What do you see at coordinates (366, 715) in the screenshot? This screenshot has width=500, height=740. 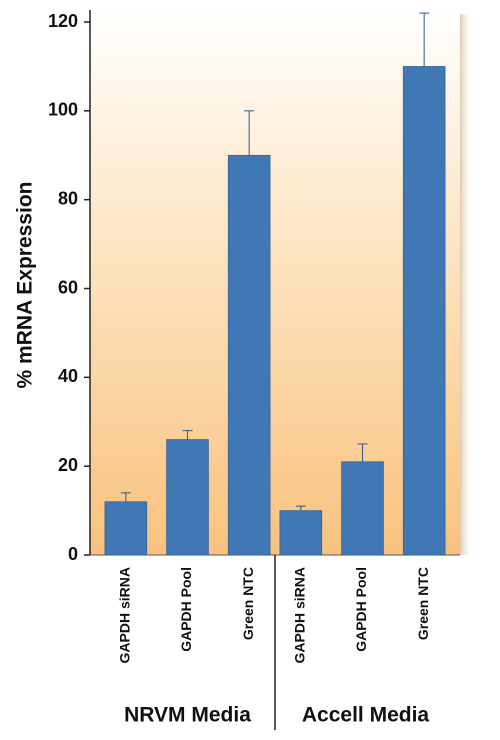 I see `group-label: Accell Media` at bounding box center [366, 715].